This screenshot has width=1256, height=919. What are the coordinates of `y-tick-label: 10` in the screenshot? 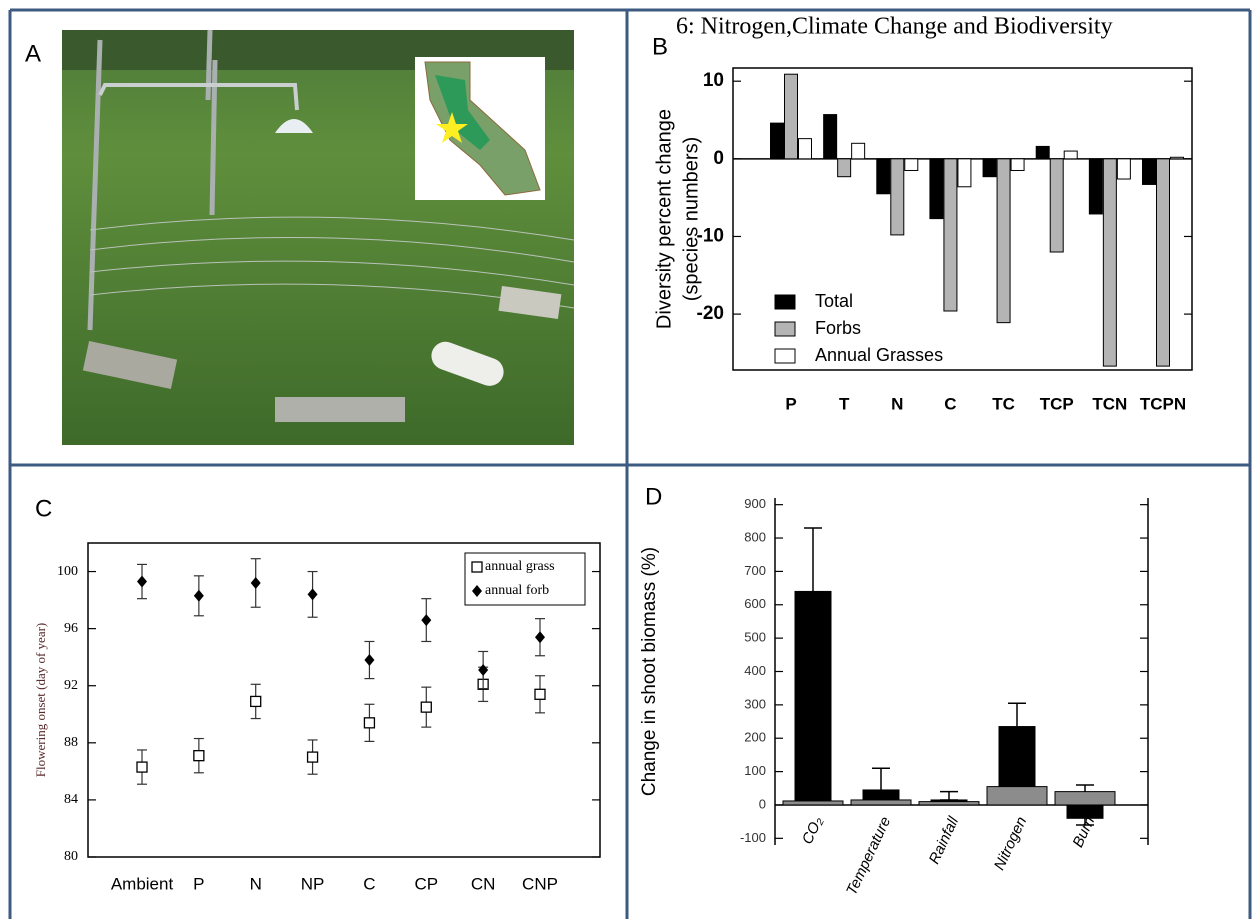 It's located at (713, 80).